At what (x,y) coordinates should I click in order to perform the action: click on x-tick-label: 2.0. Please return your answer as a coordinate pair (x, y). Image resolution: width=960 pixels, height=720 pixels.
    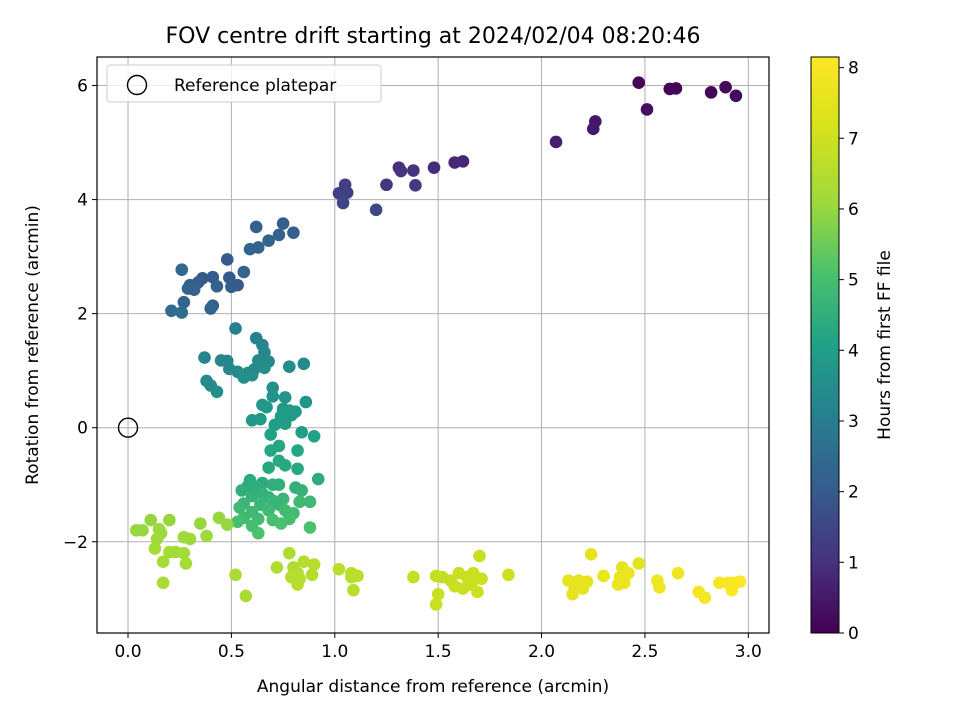
    Looking at the image, I should click on (541, 652).